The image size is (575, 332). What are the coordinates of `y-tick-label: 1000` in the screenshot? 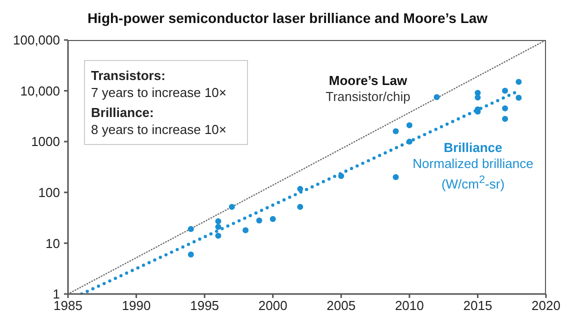 It's located at (45, 142).